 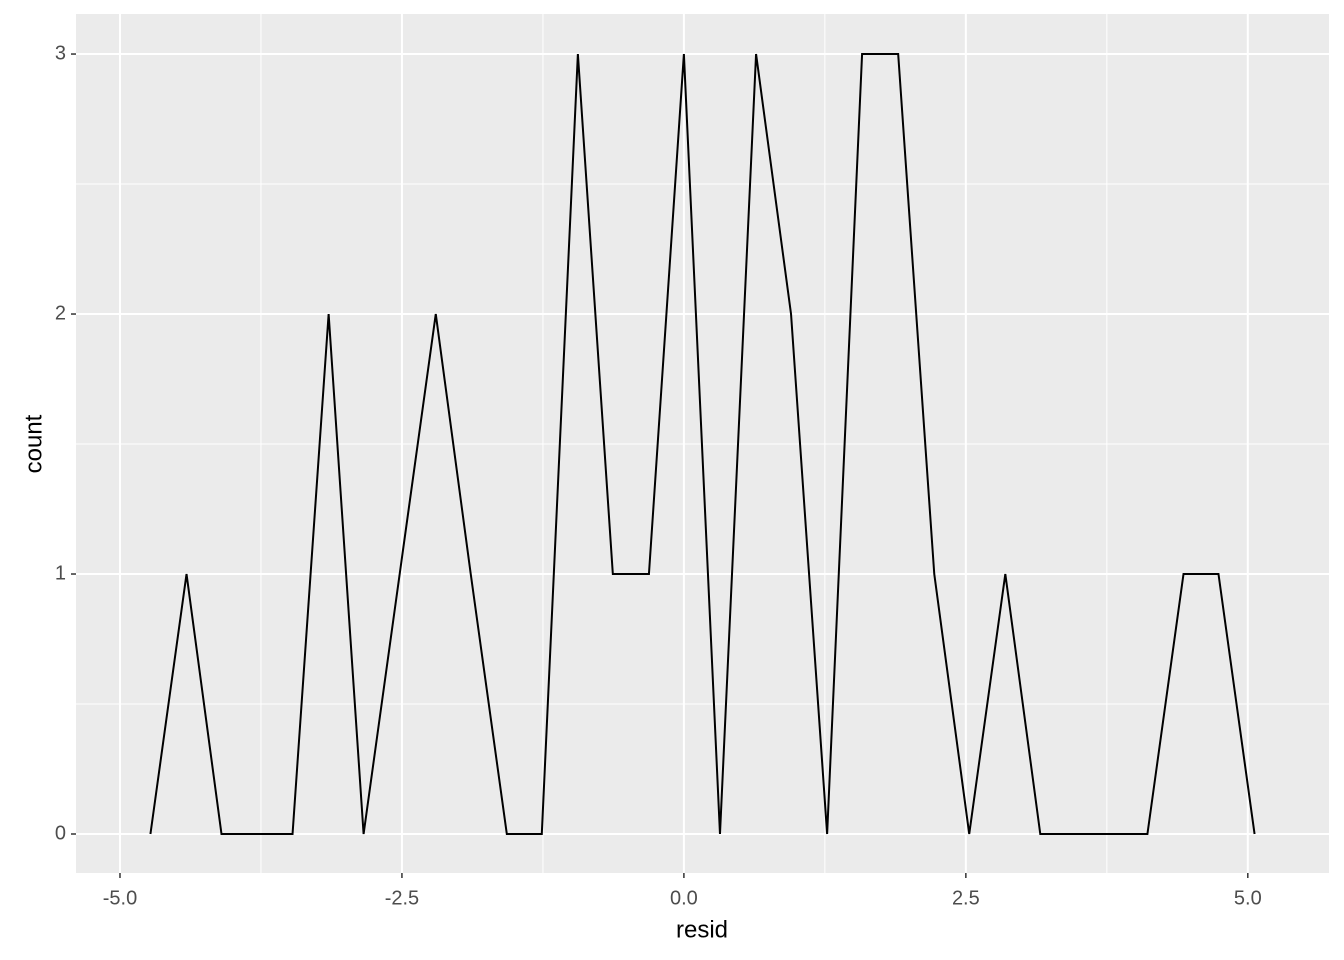 I want to click on x-tick-label: 0.0, so click(x=684, y=898).